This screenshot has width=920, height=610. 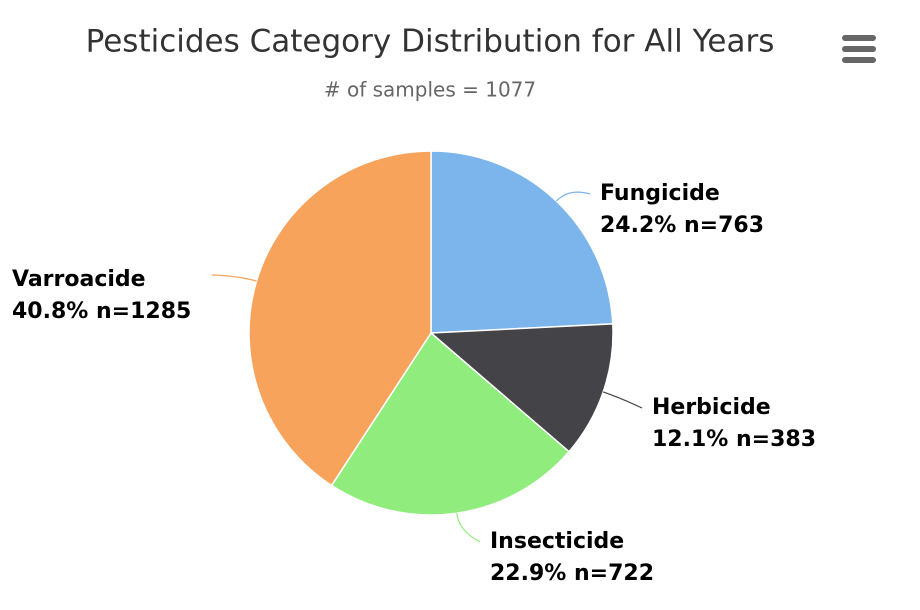 I want to click on slice-label: Herbicide, so click(x=711, y=407).